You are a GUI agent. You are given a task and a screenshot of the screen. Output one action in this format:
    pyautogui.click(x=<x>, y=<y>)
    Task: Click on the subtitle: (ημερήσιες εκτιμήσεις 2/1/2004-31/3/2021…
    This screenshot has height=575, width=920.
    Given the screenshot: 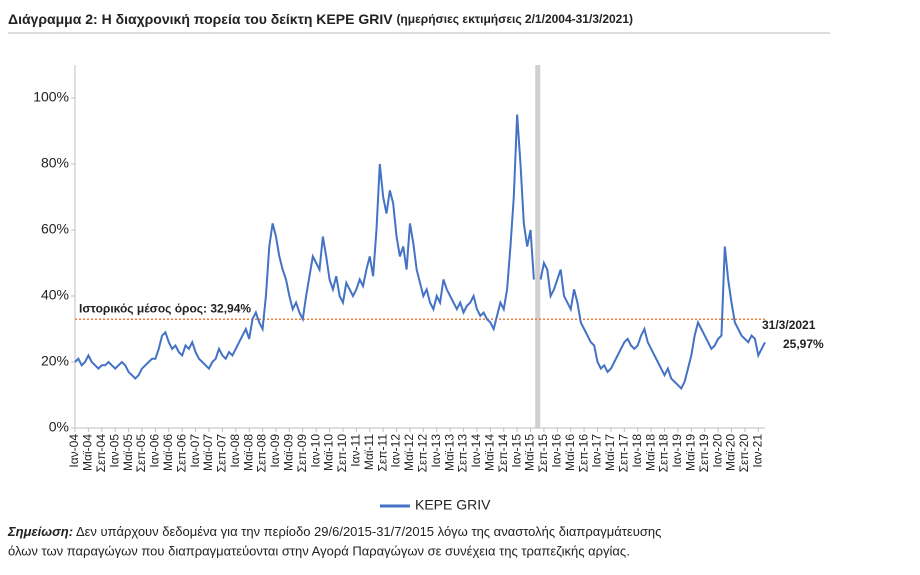 What is the action you would take?
    pyautogui.click(x=514, y=19)
    